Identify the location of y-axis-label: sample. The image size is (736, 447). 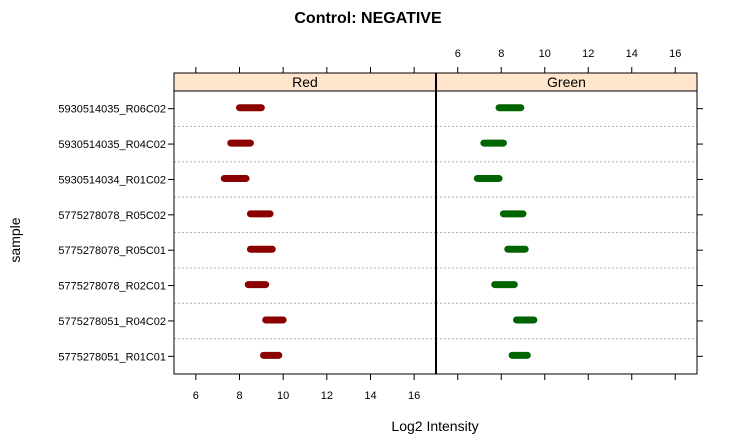
(15, 239).